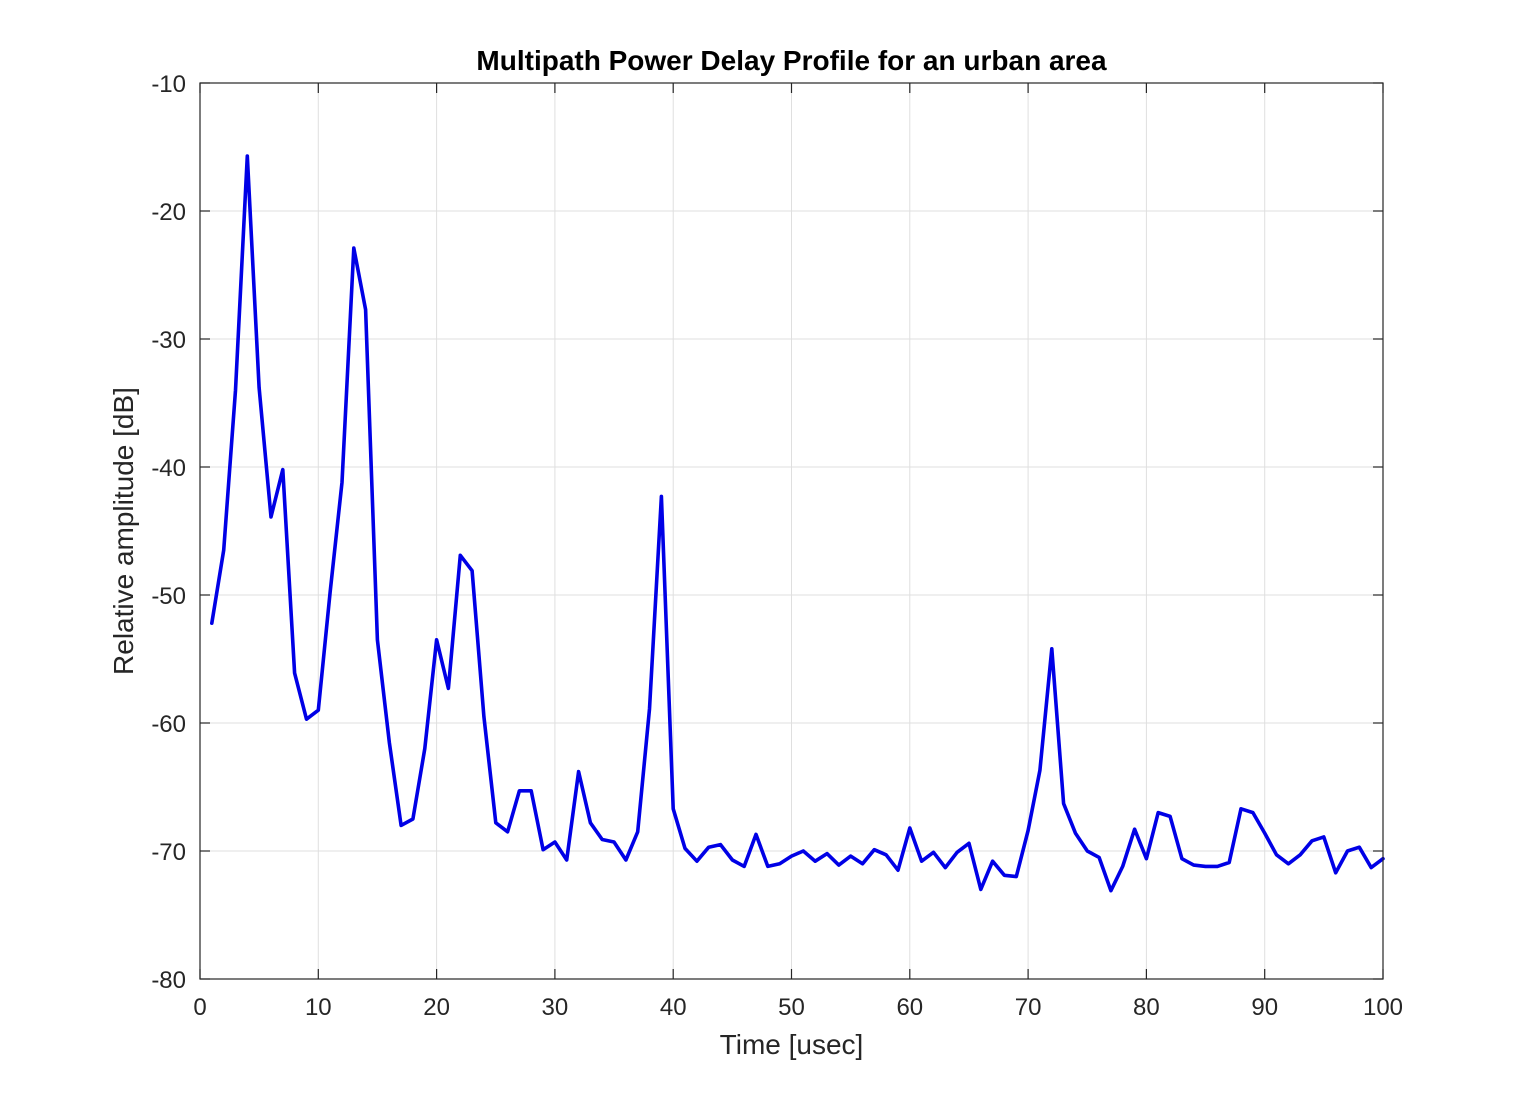  What do you see at coordinates (318, 1007) in the screenshot?
I see `x-tick-label: 10` at bounding box center [318, 1007].